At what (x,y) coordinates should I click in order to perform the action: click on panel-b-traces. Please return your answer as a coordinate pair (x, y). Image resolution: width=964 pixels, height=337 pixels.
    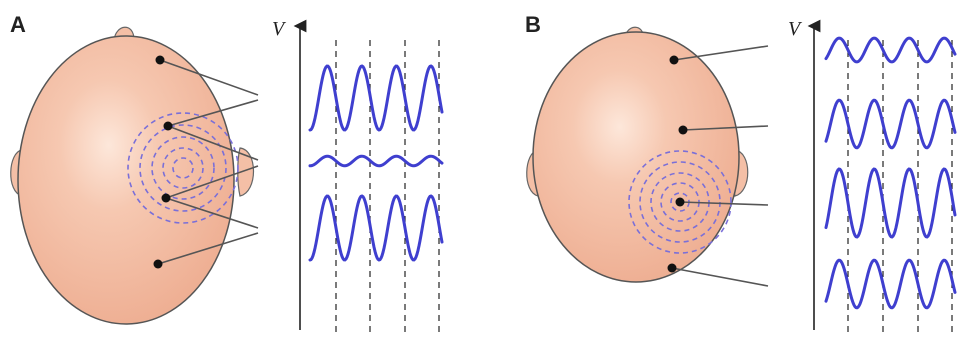
    Looking at the image, I should click on (890, 173).